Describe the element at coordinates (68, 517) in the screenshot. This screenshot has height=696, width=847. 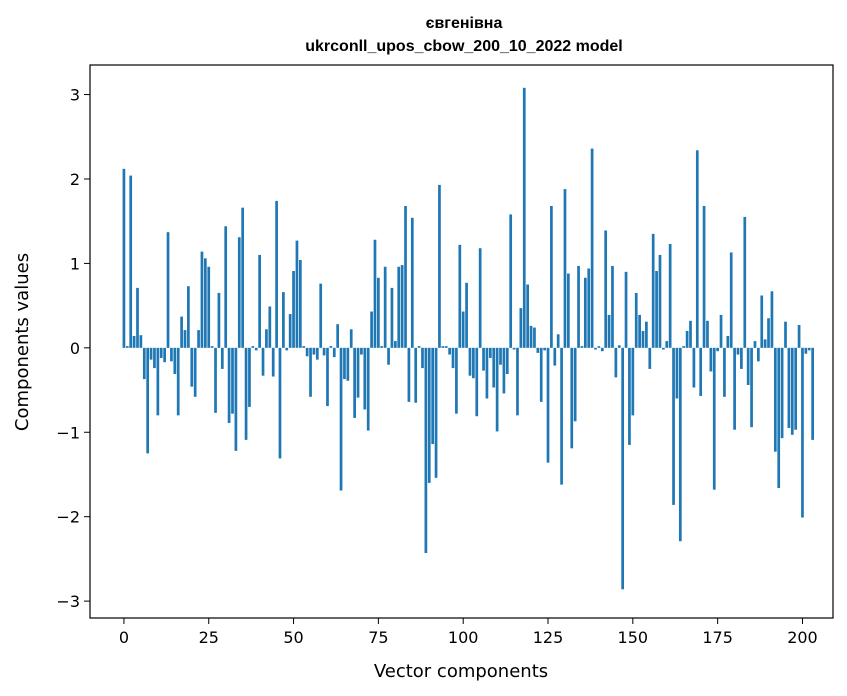
I see `y-tick-label-5: −2` at that location.